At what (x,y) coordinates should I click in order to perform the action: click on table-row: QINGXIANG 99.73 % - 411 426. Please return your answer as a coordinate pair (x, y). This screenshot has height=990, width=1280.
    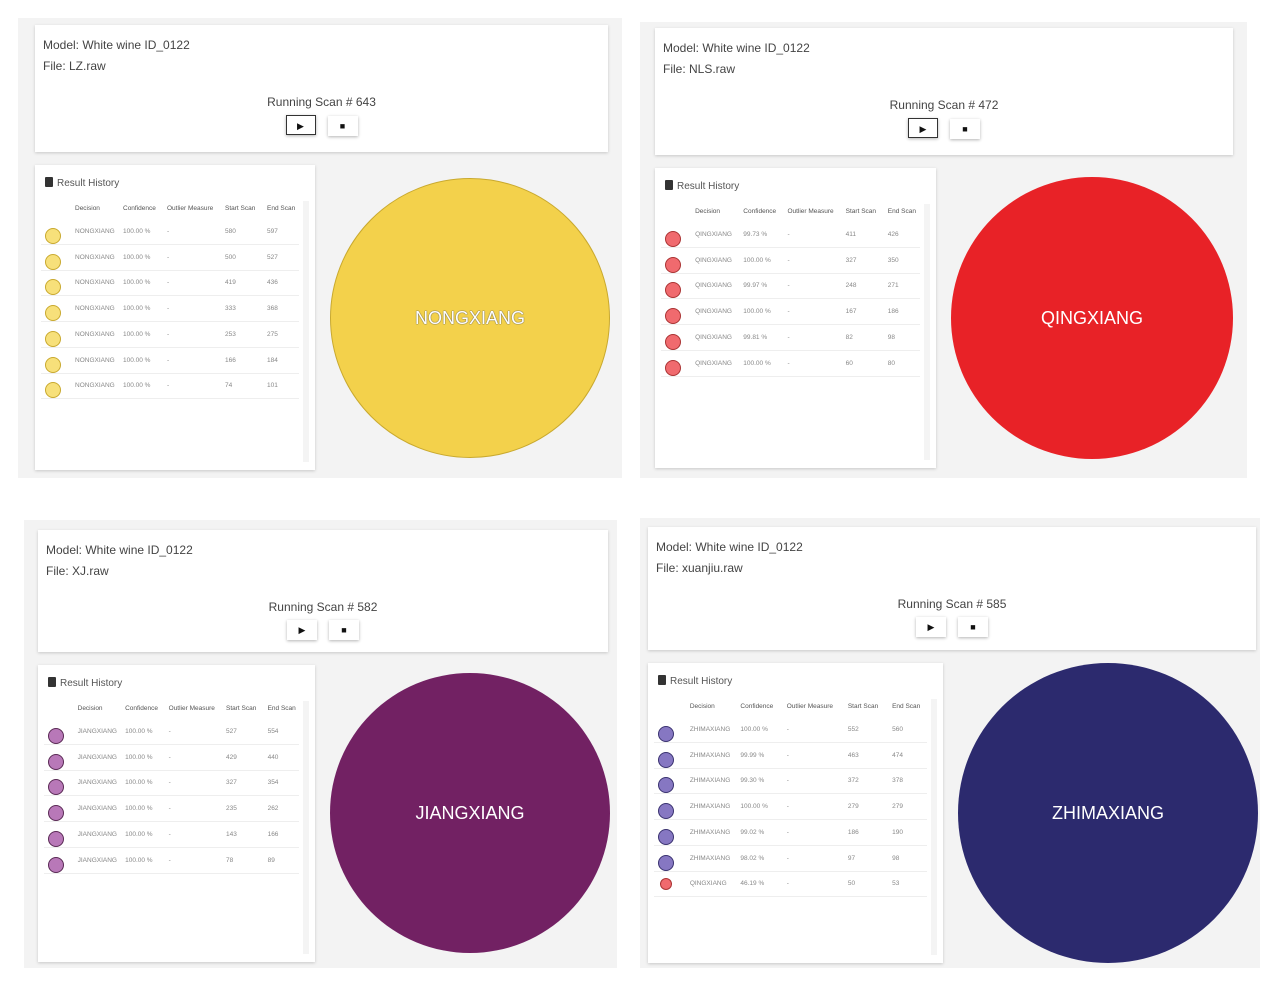
    Looking at the image, I should click on (790, 235).